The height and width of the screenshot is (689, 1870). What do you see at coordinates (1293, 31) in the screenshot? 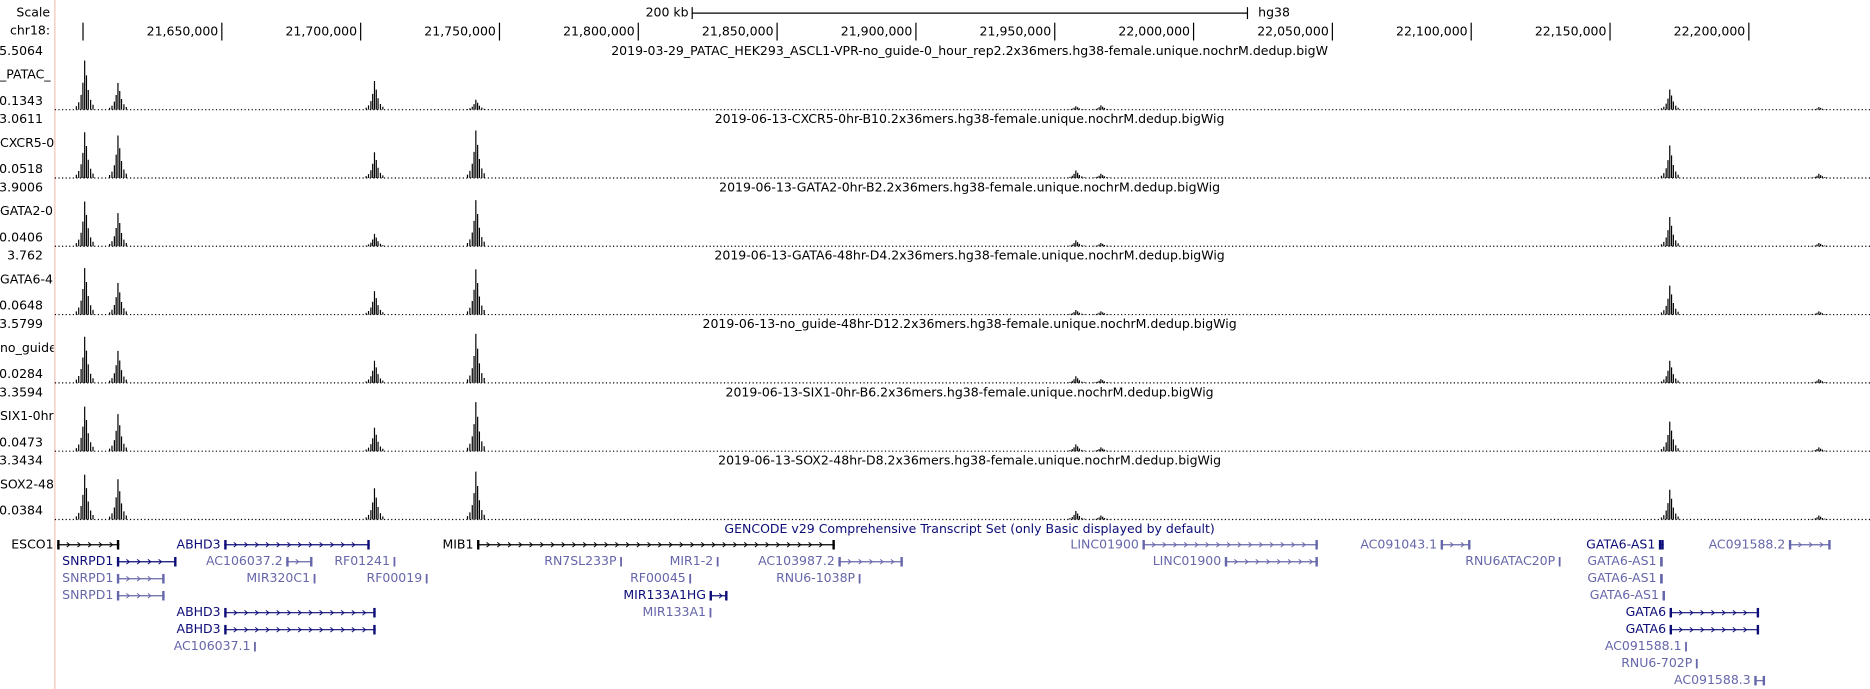
I see `ruler-tick-label: 22,050,000` at bounding box center [1293, 31].